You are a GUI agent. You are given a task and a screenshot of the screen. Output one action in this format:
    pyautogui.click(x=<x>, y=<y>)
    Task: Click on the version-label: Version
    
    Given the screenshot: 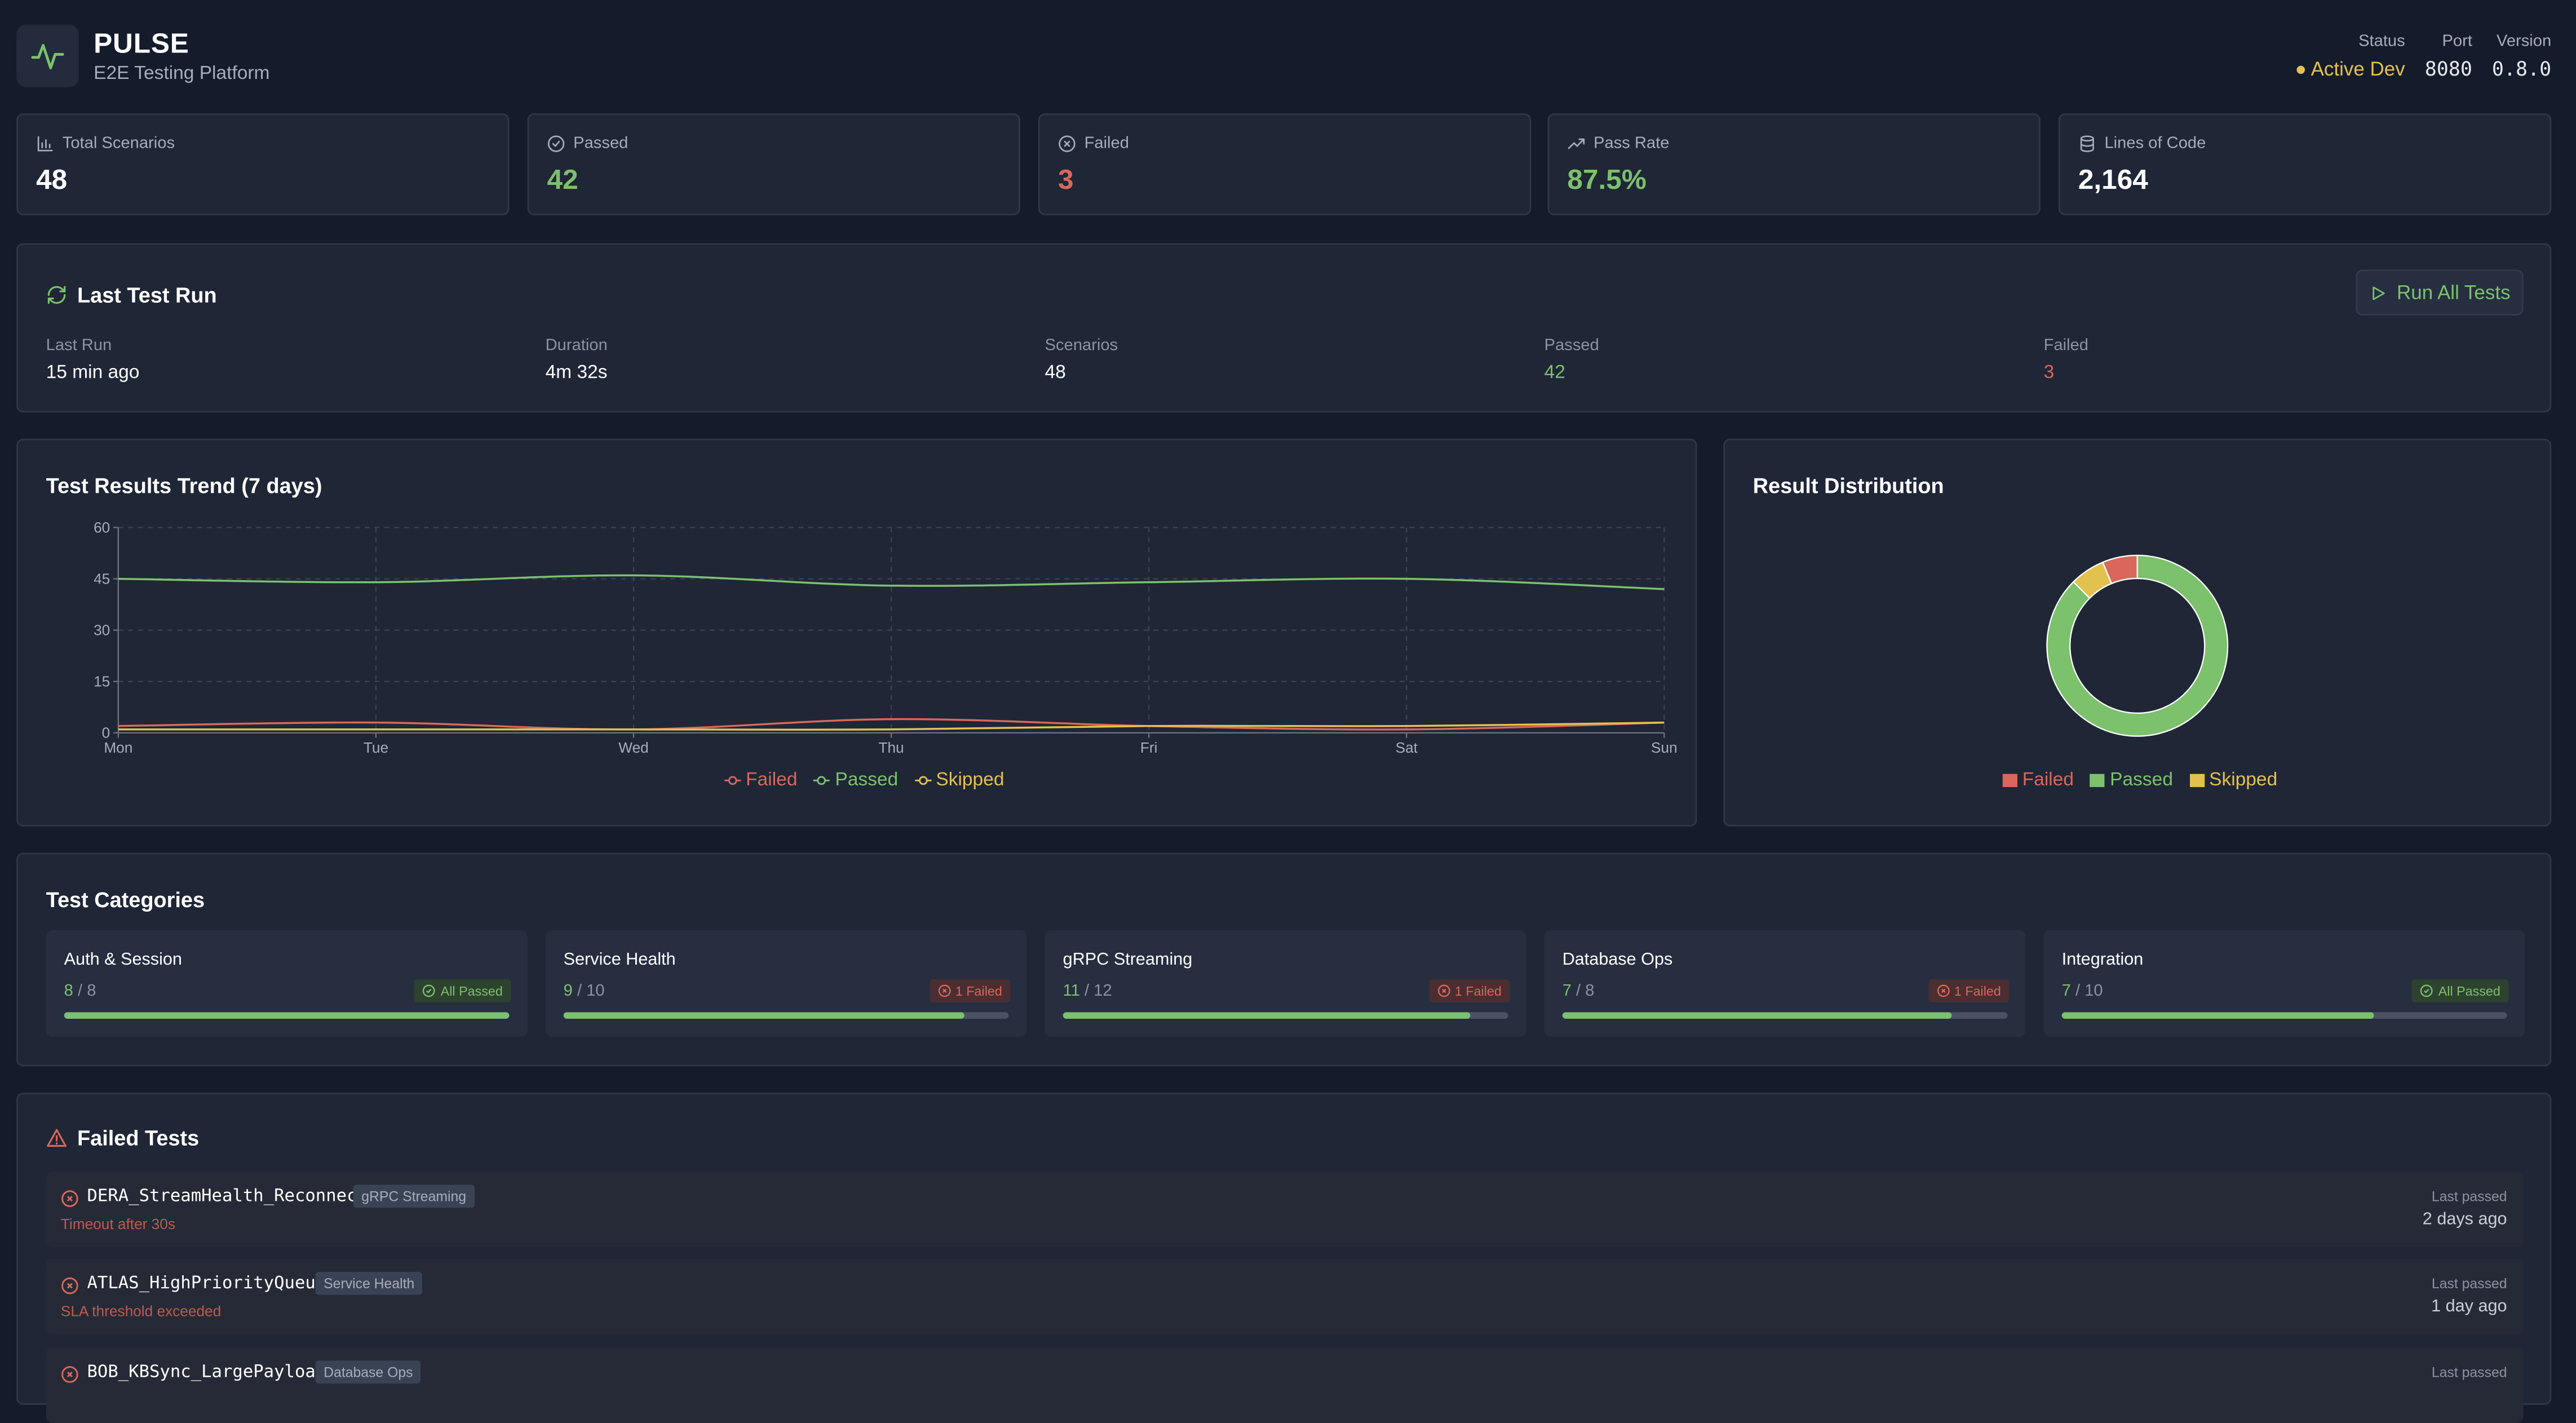 What is the action you would take?
    pyautogui.click(x=2524, y=42)
    